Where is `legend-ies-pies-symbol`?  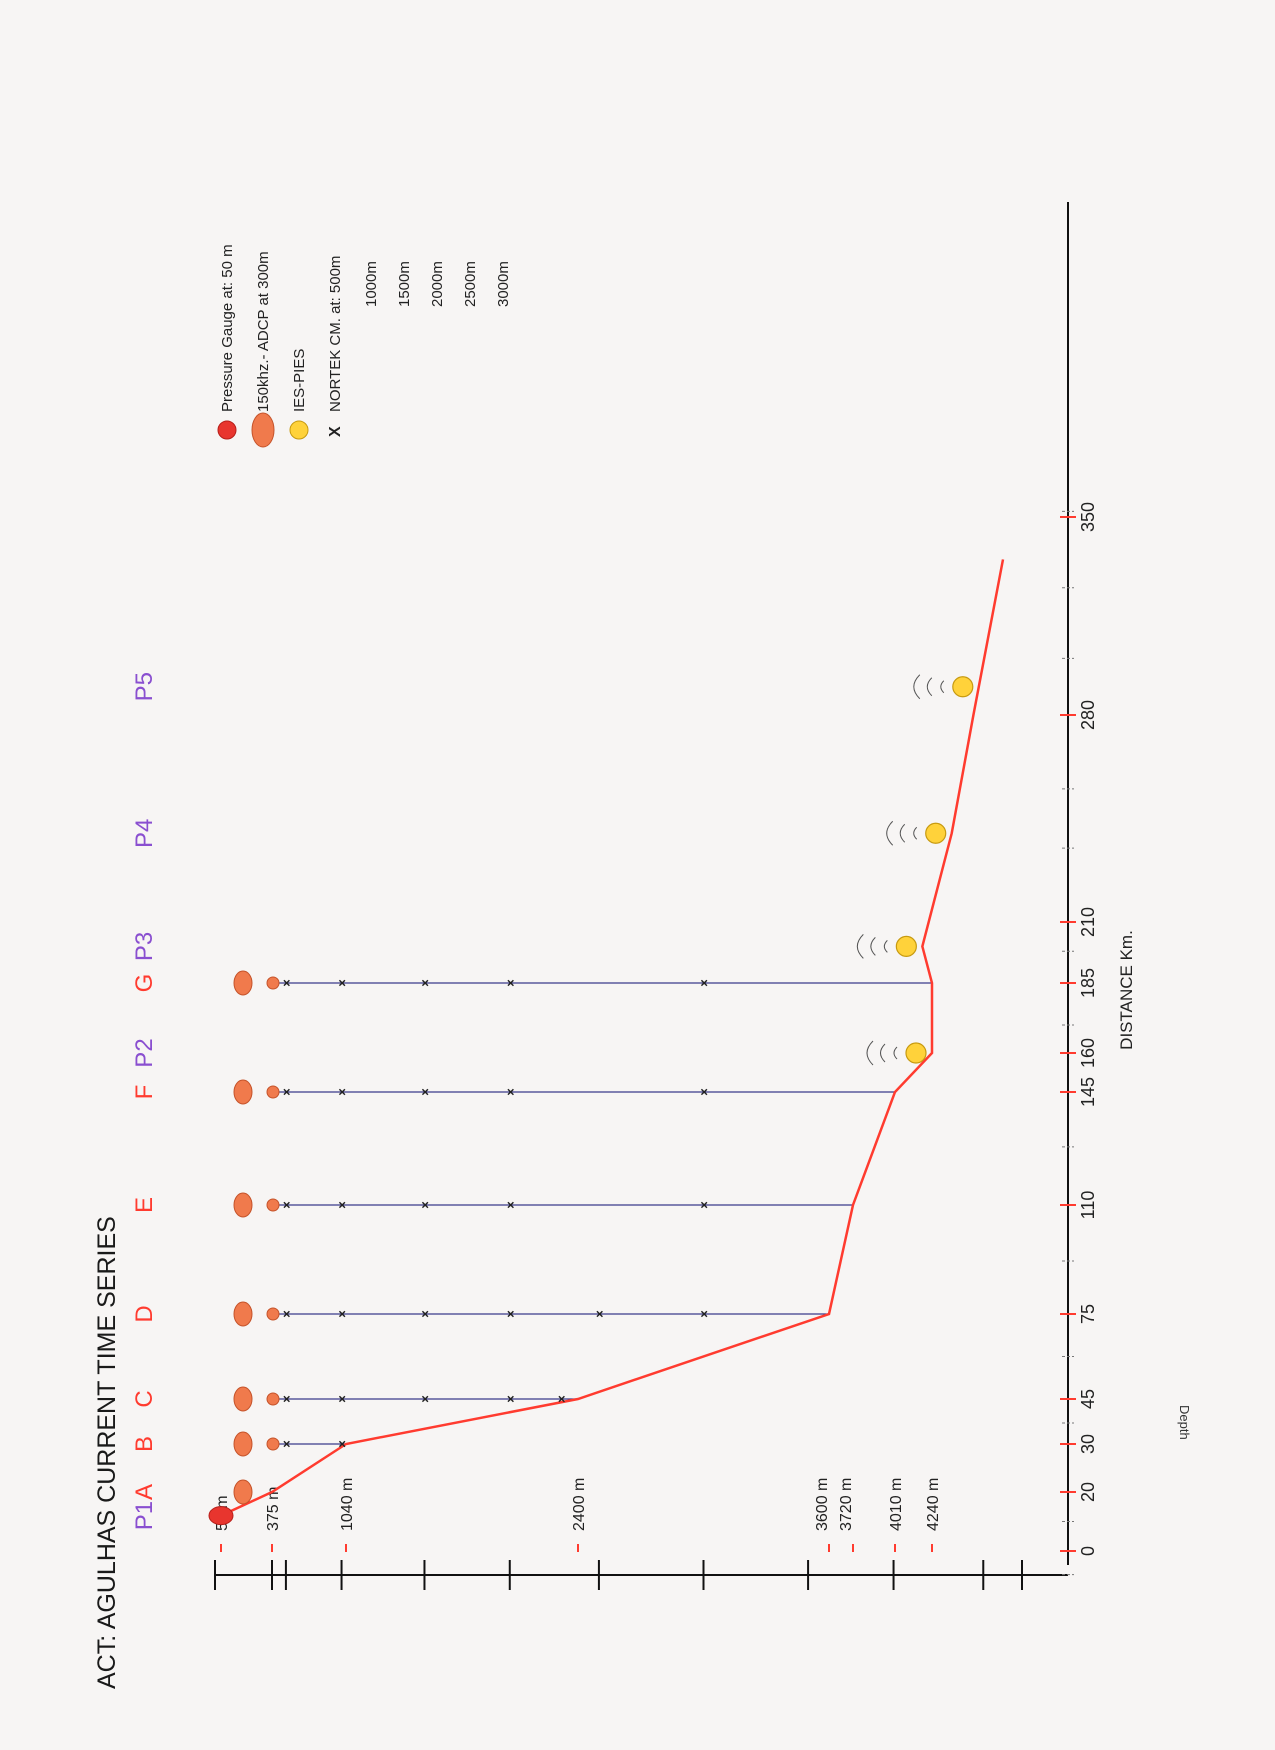
legend-ies-pies-symbol is located at coordinates (299, 430).